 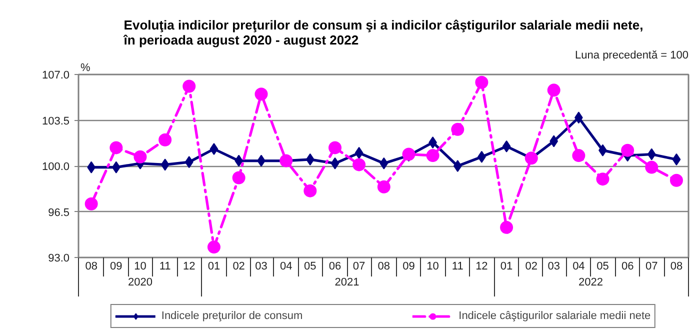 What do you see at coordinates (56, 167) in the screenshot?
I see `y-tick-label: 100.0` at bounding box center [56, 167].